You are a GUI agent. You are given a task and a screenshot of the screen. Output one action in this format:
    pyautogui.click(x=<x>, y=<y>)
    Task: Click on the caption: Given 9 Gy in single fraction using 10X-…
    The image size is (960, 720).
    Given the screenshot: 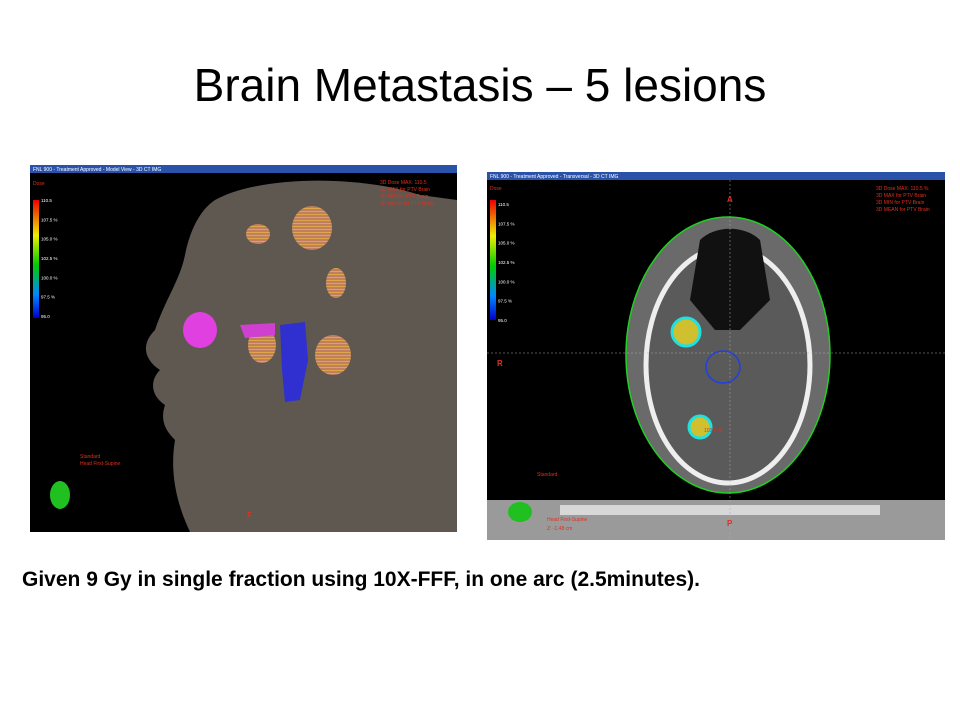 What is the action you would take?
    pyautogui.click(x=361, y=579)
    